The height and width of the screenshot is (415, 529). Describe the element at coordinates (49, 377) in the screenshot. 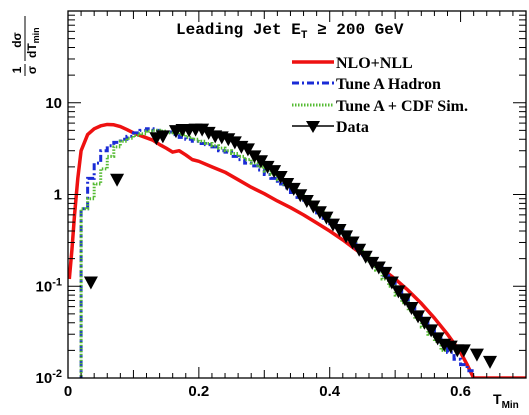

I see `y-tick-label: 10⁻²` at that location.